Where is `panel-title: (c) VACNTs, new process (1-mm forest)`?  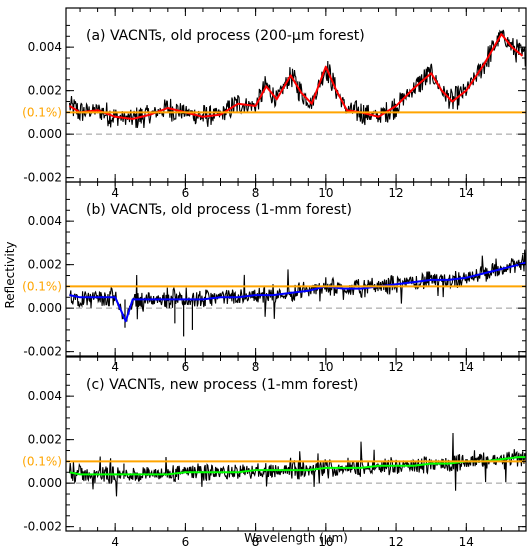 panel-title: (c) VACNTs, new process (1-mm forest) is located at coordinates (222, 385).